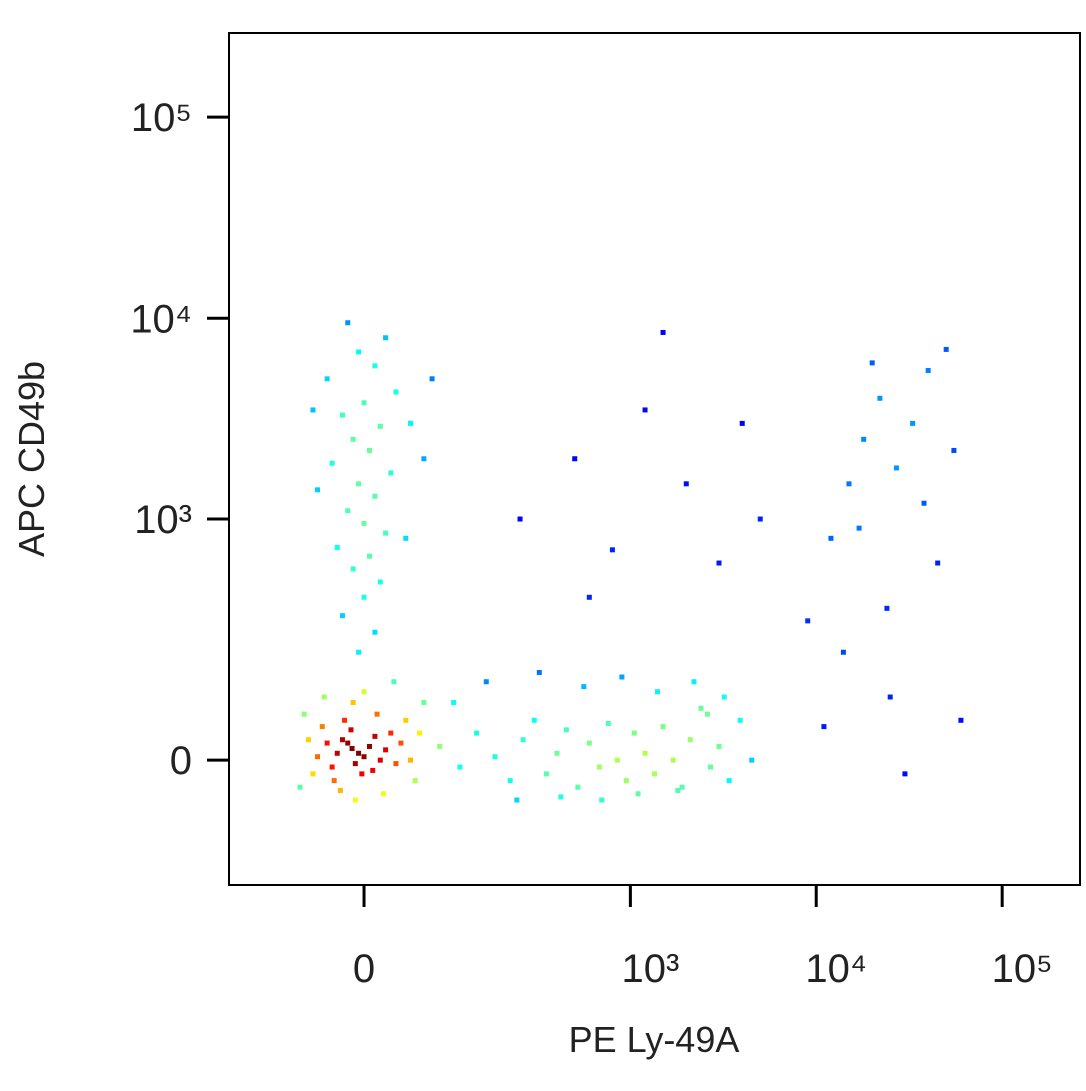 Image resolution: width=1086 pixels, height=1091 pixels. I want to click on x-tick-label: 0, so click(364, 969).